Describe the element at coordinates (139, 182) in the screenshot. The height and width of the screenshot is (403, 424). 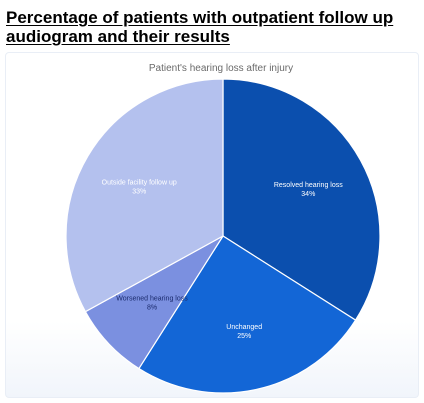
I see `slice-category-label: Outside facility follow up` at that location.